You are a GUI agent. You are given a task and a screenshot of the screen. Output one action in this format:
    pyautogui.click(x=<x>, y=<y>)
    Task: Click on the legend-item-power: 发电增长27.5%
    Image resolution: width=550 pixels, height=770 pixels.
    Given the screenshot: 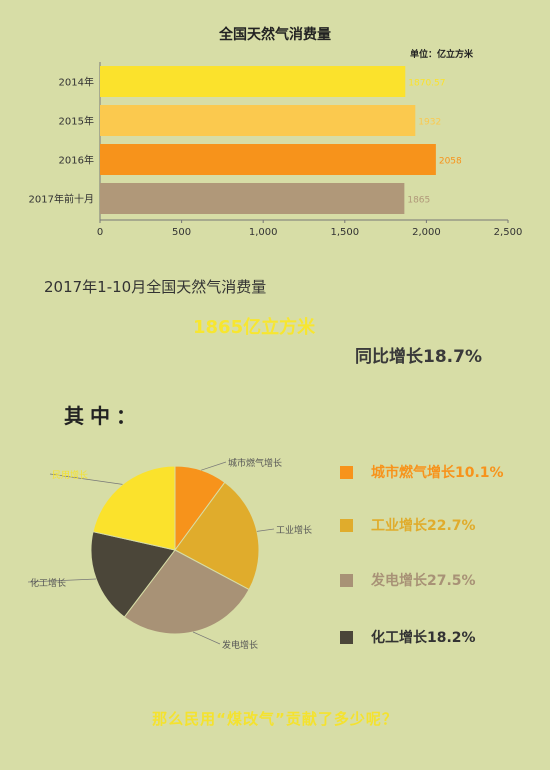 What is the action you would take?
    pyautogui.click(x=408, y=580)
    